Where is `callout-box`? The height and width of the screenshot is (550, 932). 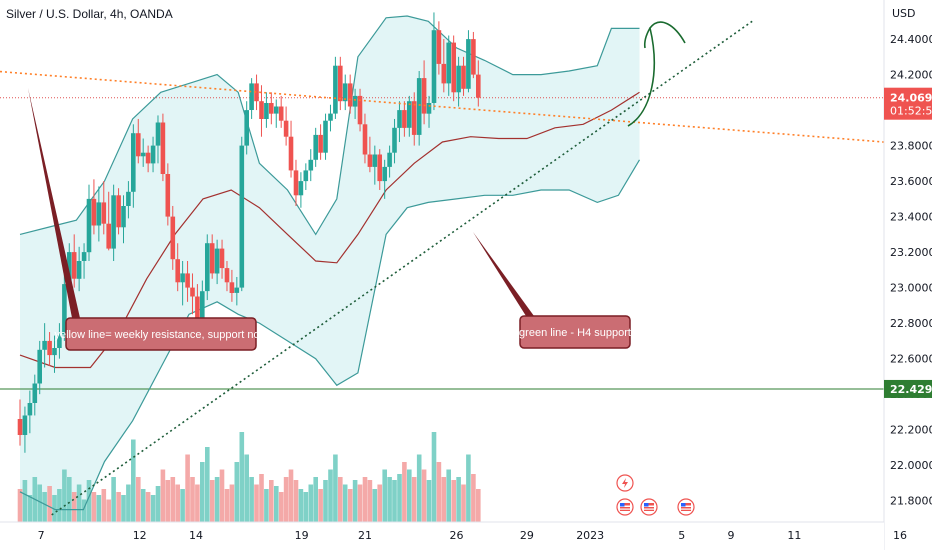
callout-box is located at coordinates (575, 332).